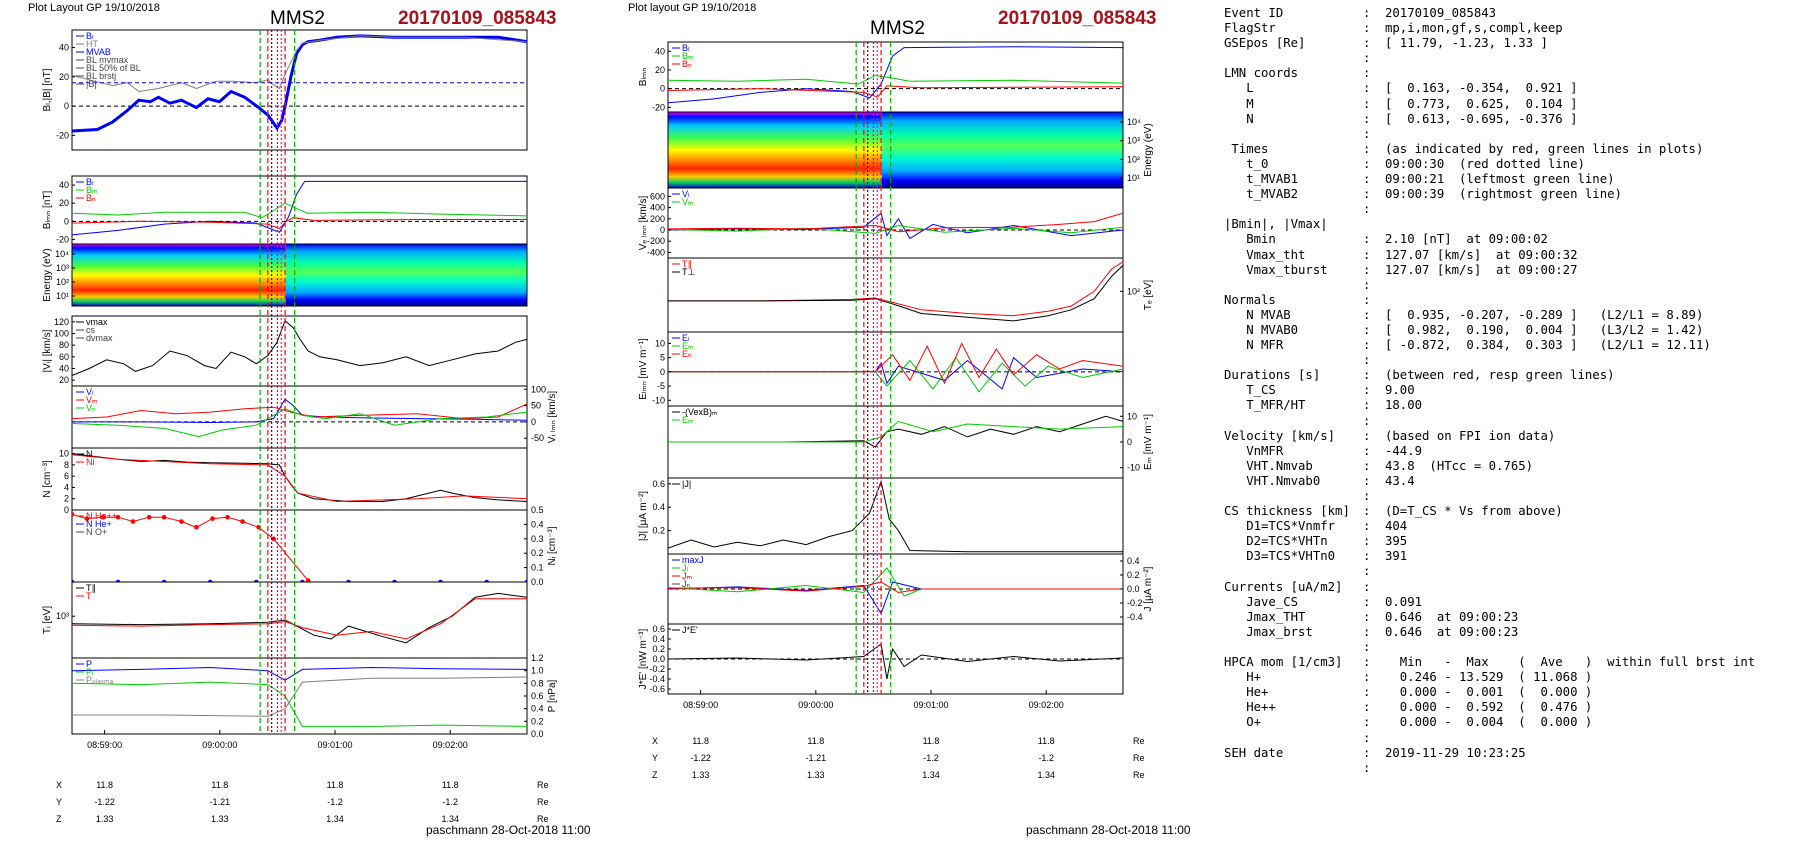 The image size is (1804, 841). What do you see at coordinates (107, 60) in the screenshot?
I see `legend-label-bl-3: BL mvmax` at bounding box center [107, 60].